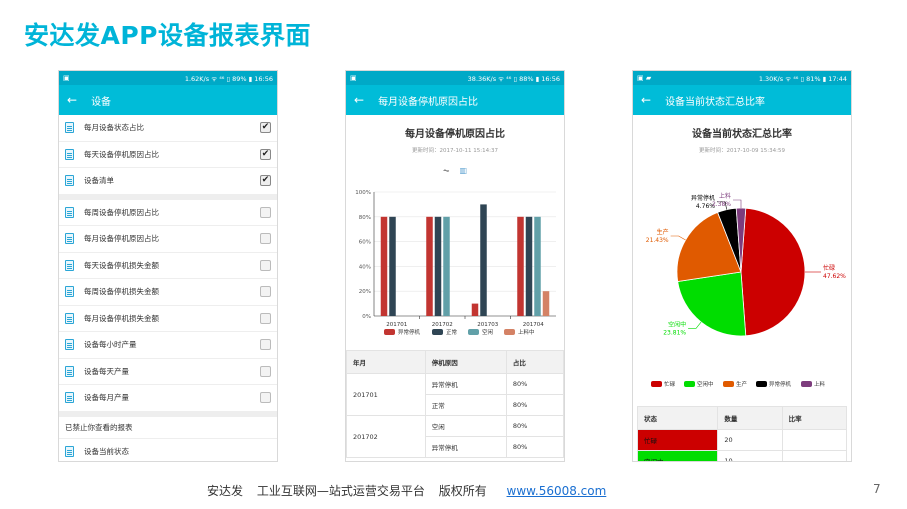 The image size is (907, 509). What do you see at coordinates (168, 100) in the screenshot?
I see `app-bar: ← 设备` at bounding box center [168, 100].